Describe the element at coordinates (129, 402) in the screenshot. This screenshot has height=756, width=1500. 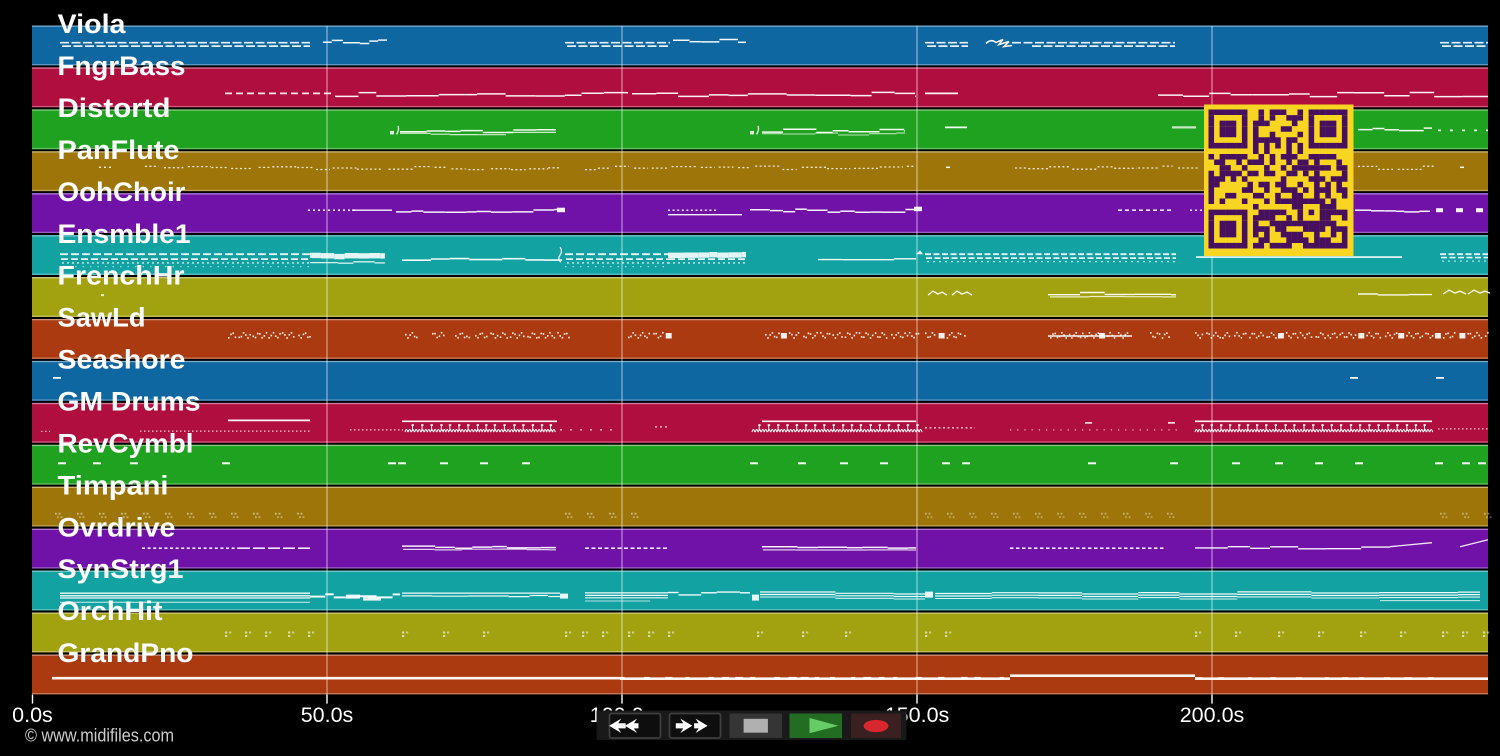
I see `svg-text: GM Drums` at that location.